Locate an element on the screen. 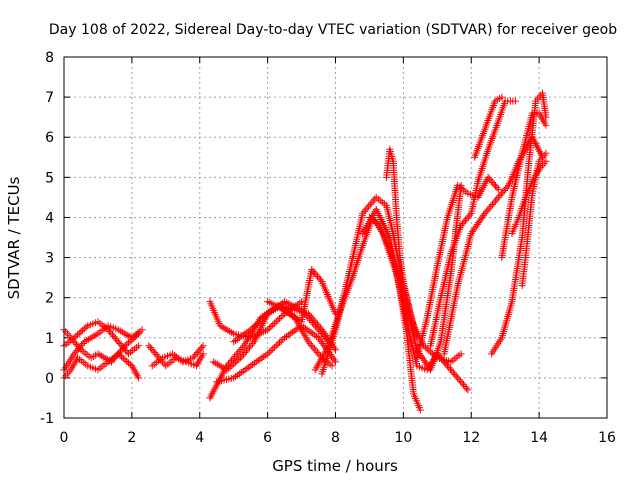 The height and width of the screenshot is (480, 640). y-tick-label: 3 is located at coordinates (49, 259).